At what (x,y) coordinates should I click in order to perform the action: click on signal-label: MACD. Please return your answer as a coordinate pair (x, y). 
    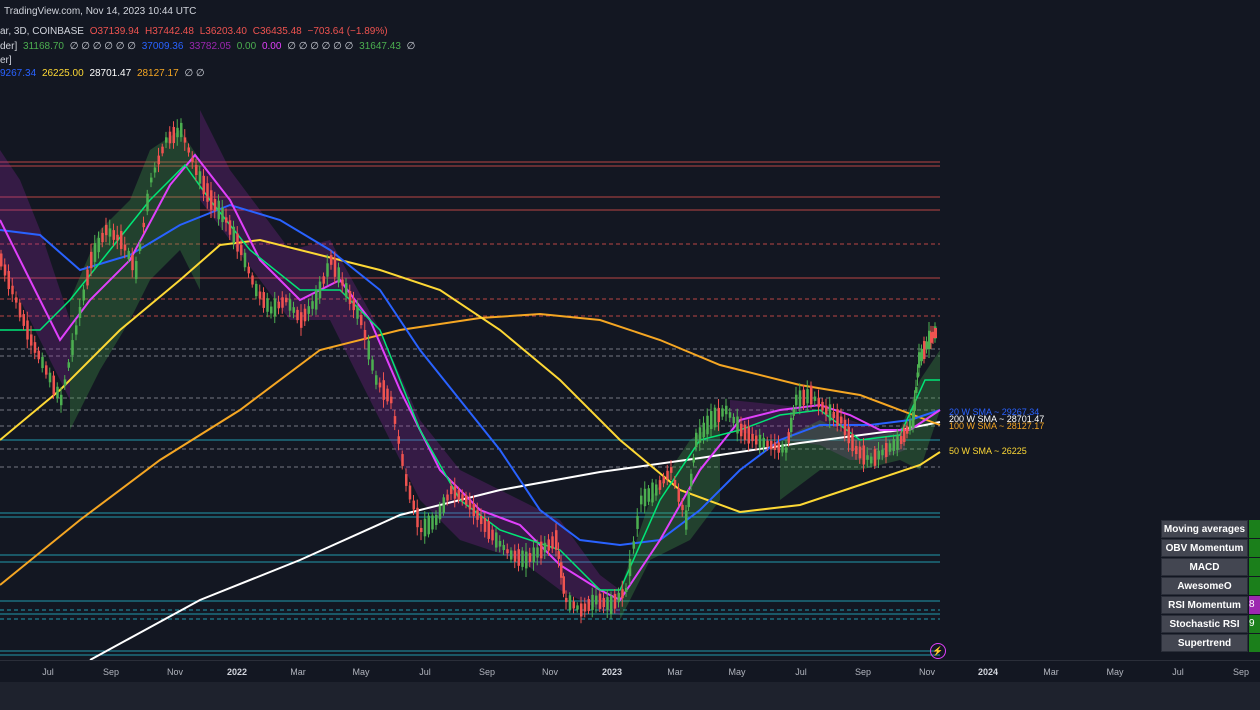
    Looking at the image, I should click on (1204, 567).